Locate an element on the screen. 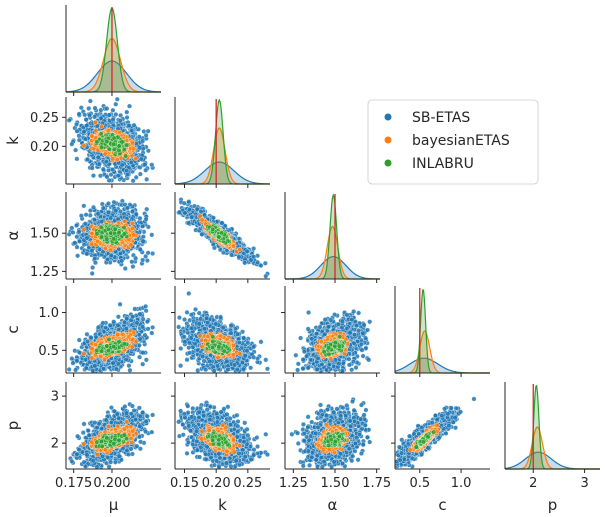 Image resolution: width=605 pixels, height=517 pixels. panel-k-vs-k is located at coordinates (222, 142).